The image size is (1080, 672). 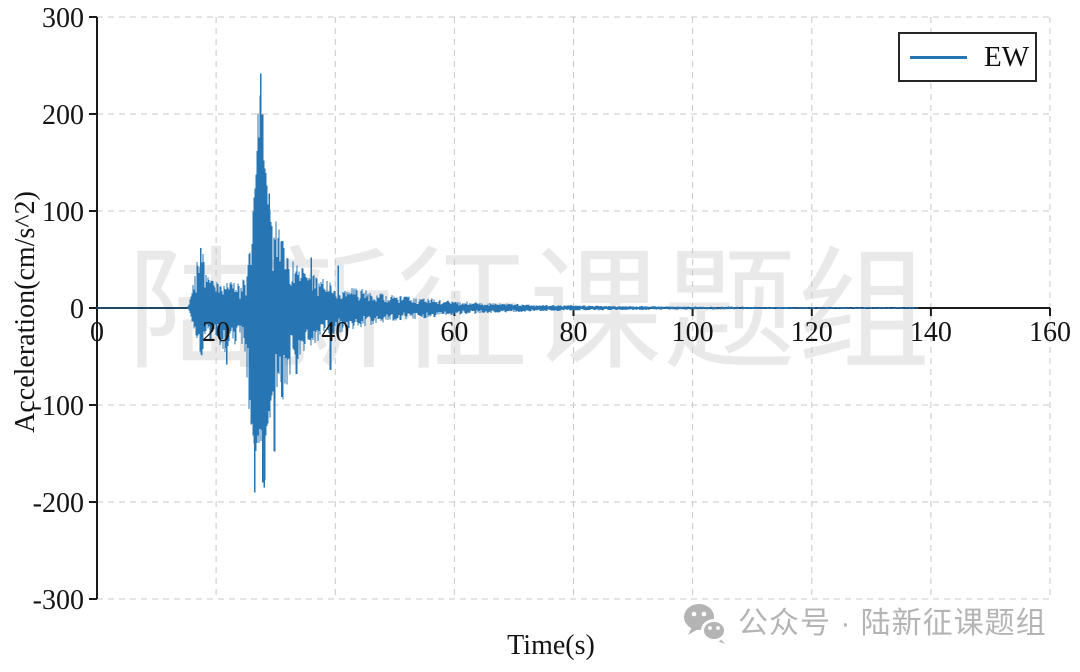 What do you see at coordinates (931, 332) in the screenshot?
I see `x-tick-label: 140` at bounding box center [931, 332].